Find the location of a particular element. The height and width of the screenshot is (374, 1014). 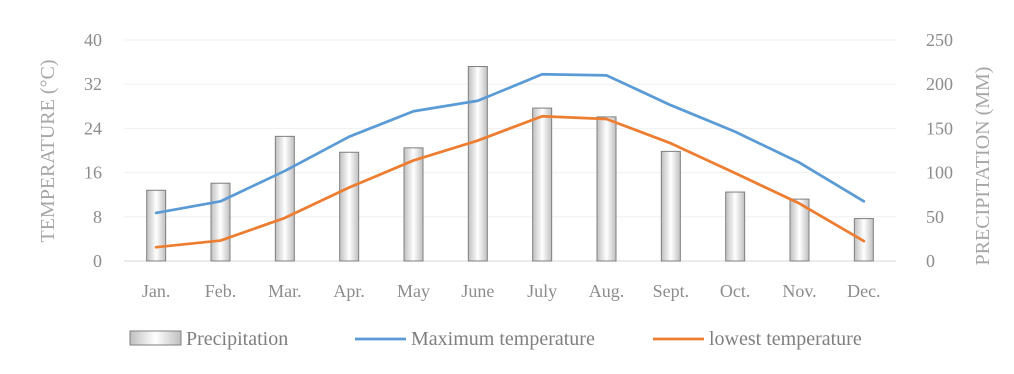

y-tick-label-right: 150 is located at coordinates (939, 128).